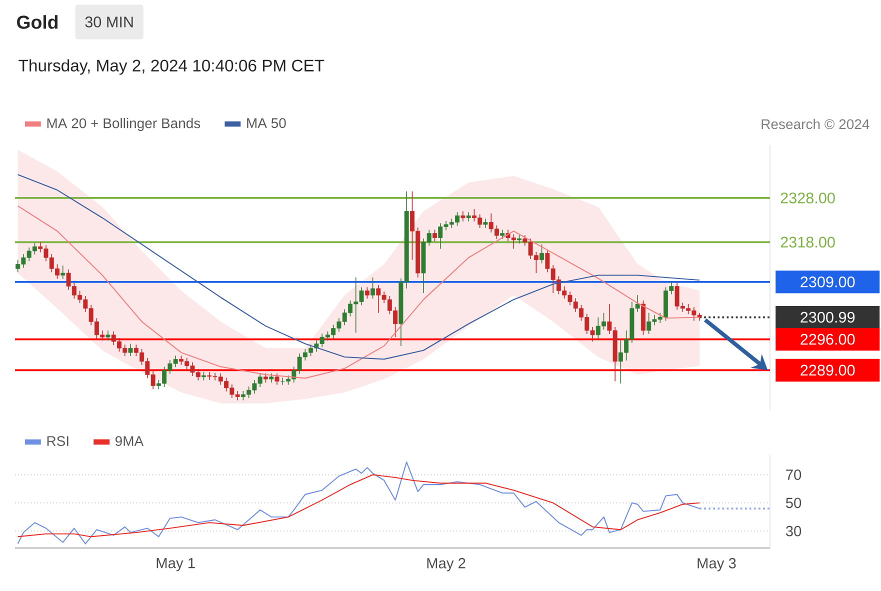 Image resolution: width=881 pixels, height=591 pixels. Describe the element at coordinates (827, 317) in the screenshot. I see `ref-line-label: 2300.99` at that location.